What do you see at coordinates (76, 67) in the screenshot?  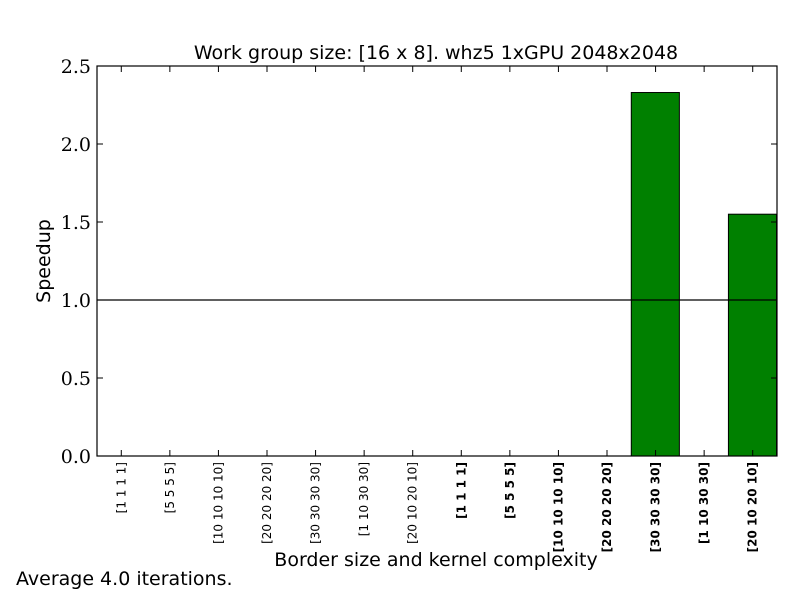 I see `y-tick-label: 2.5` at bounding box center [76, 67].